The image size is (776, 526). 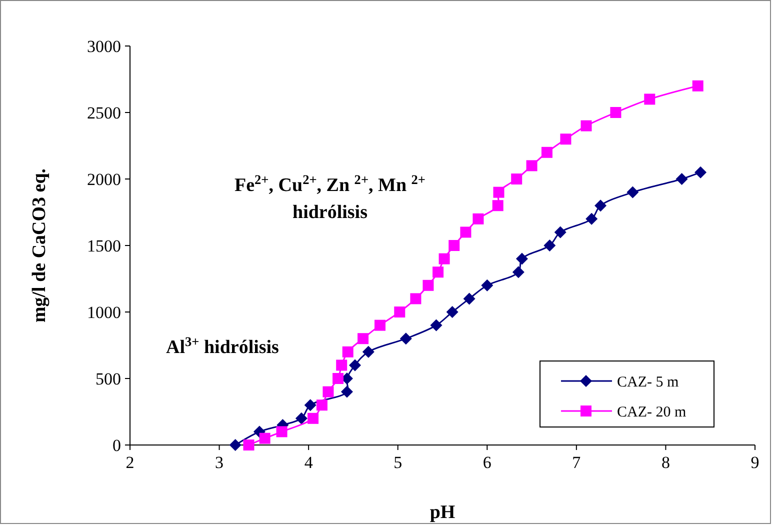 I want to click on x-axis-title: pH, so click(x=443, y=512).